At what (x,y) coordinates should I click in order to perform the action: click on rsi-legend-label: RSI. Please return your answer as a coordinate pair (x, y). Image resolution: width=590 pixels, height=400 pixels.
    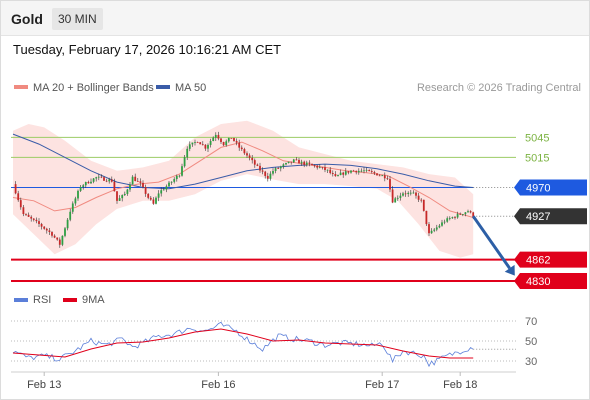
    Looking at the image, I should click on (42, 300).